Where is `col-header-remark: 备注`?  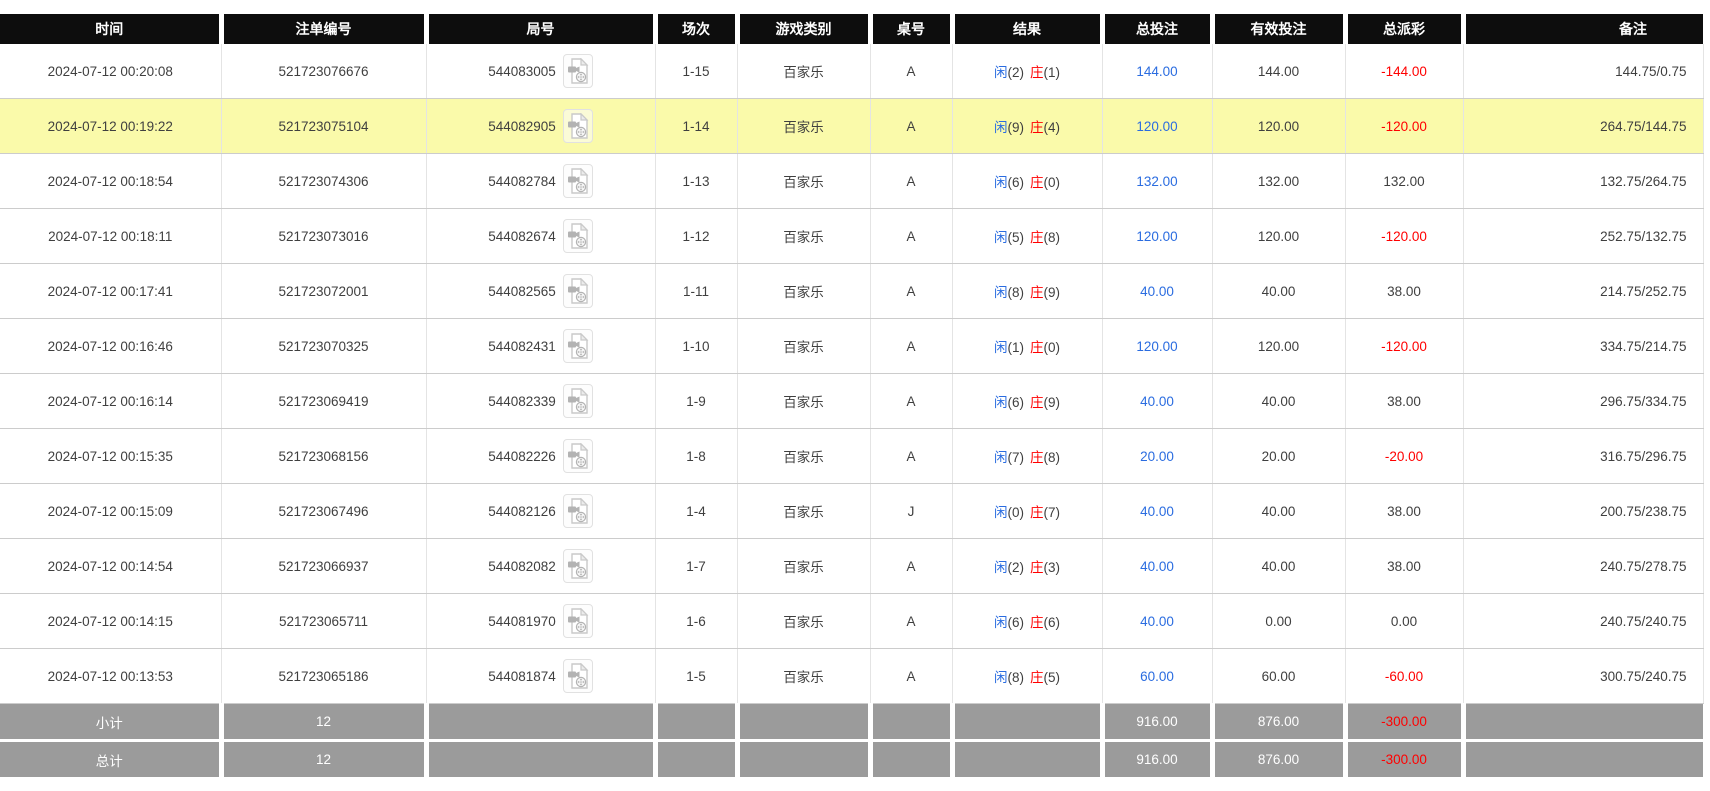
col-header-remark: 备注 is located at coordinates (1581, 29).